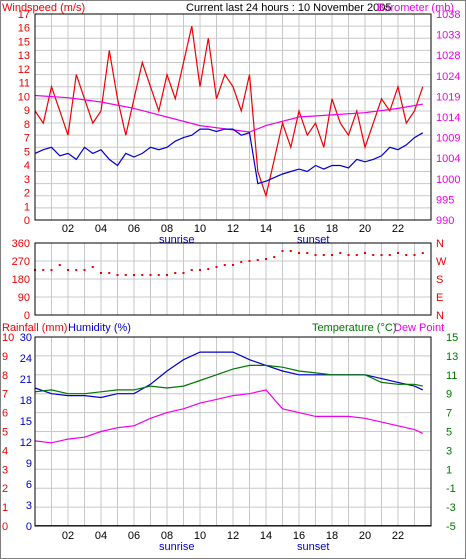 The image size is (466, 559). Describe the element at coordinates (448, 139) in the screenshot. I see `barometer-tick-label: 1009` at that location.